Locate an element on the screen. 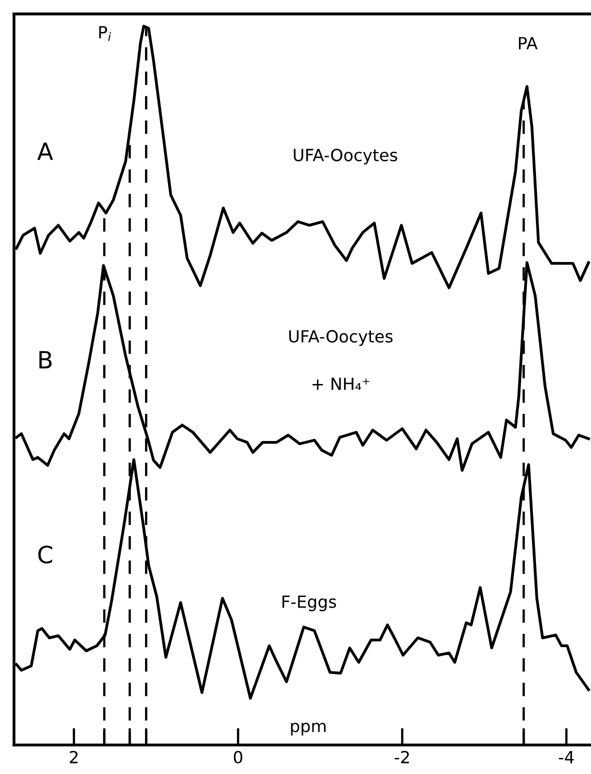 This screenshot has height=774, width=591. annotation: F-Eggs is located at coordinates (309, 604).